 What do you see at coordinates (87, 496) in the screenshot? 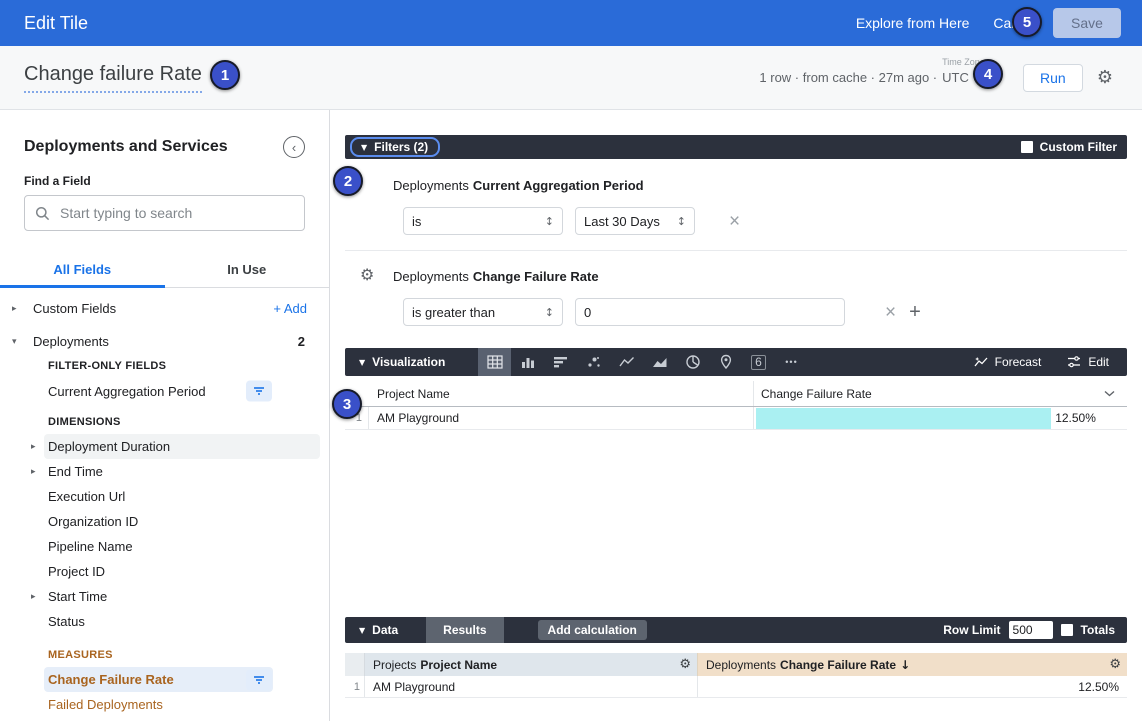
I see `field-execution-url: Execution Url` at bounding box center [87, 496].